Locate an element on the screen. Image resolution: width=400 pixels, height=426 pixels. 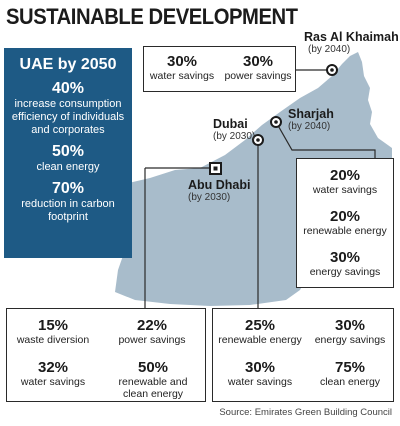
stat: 30% power savings is located at coordinates (258, 67).